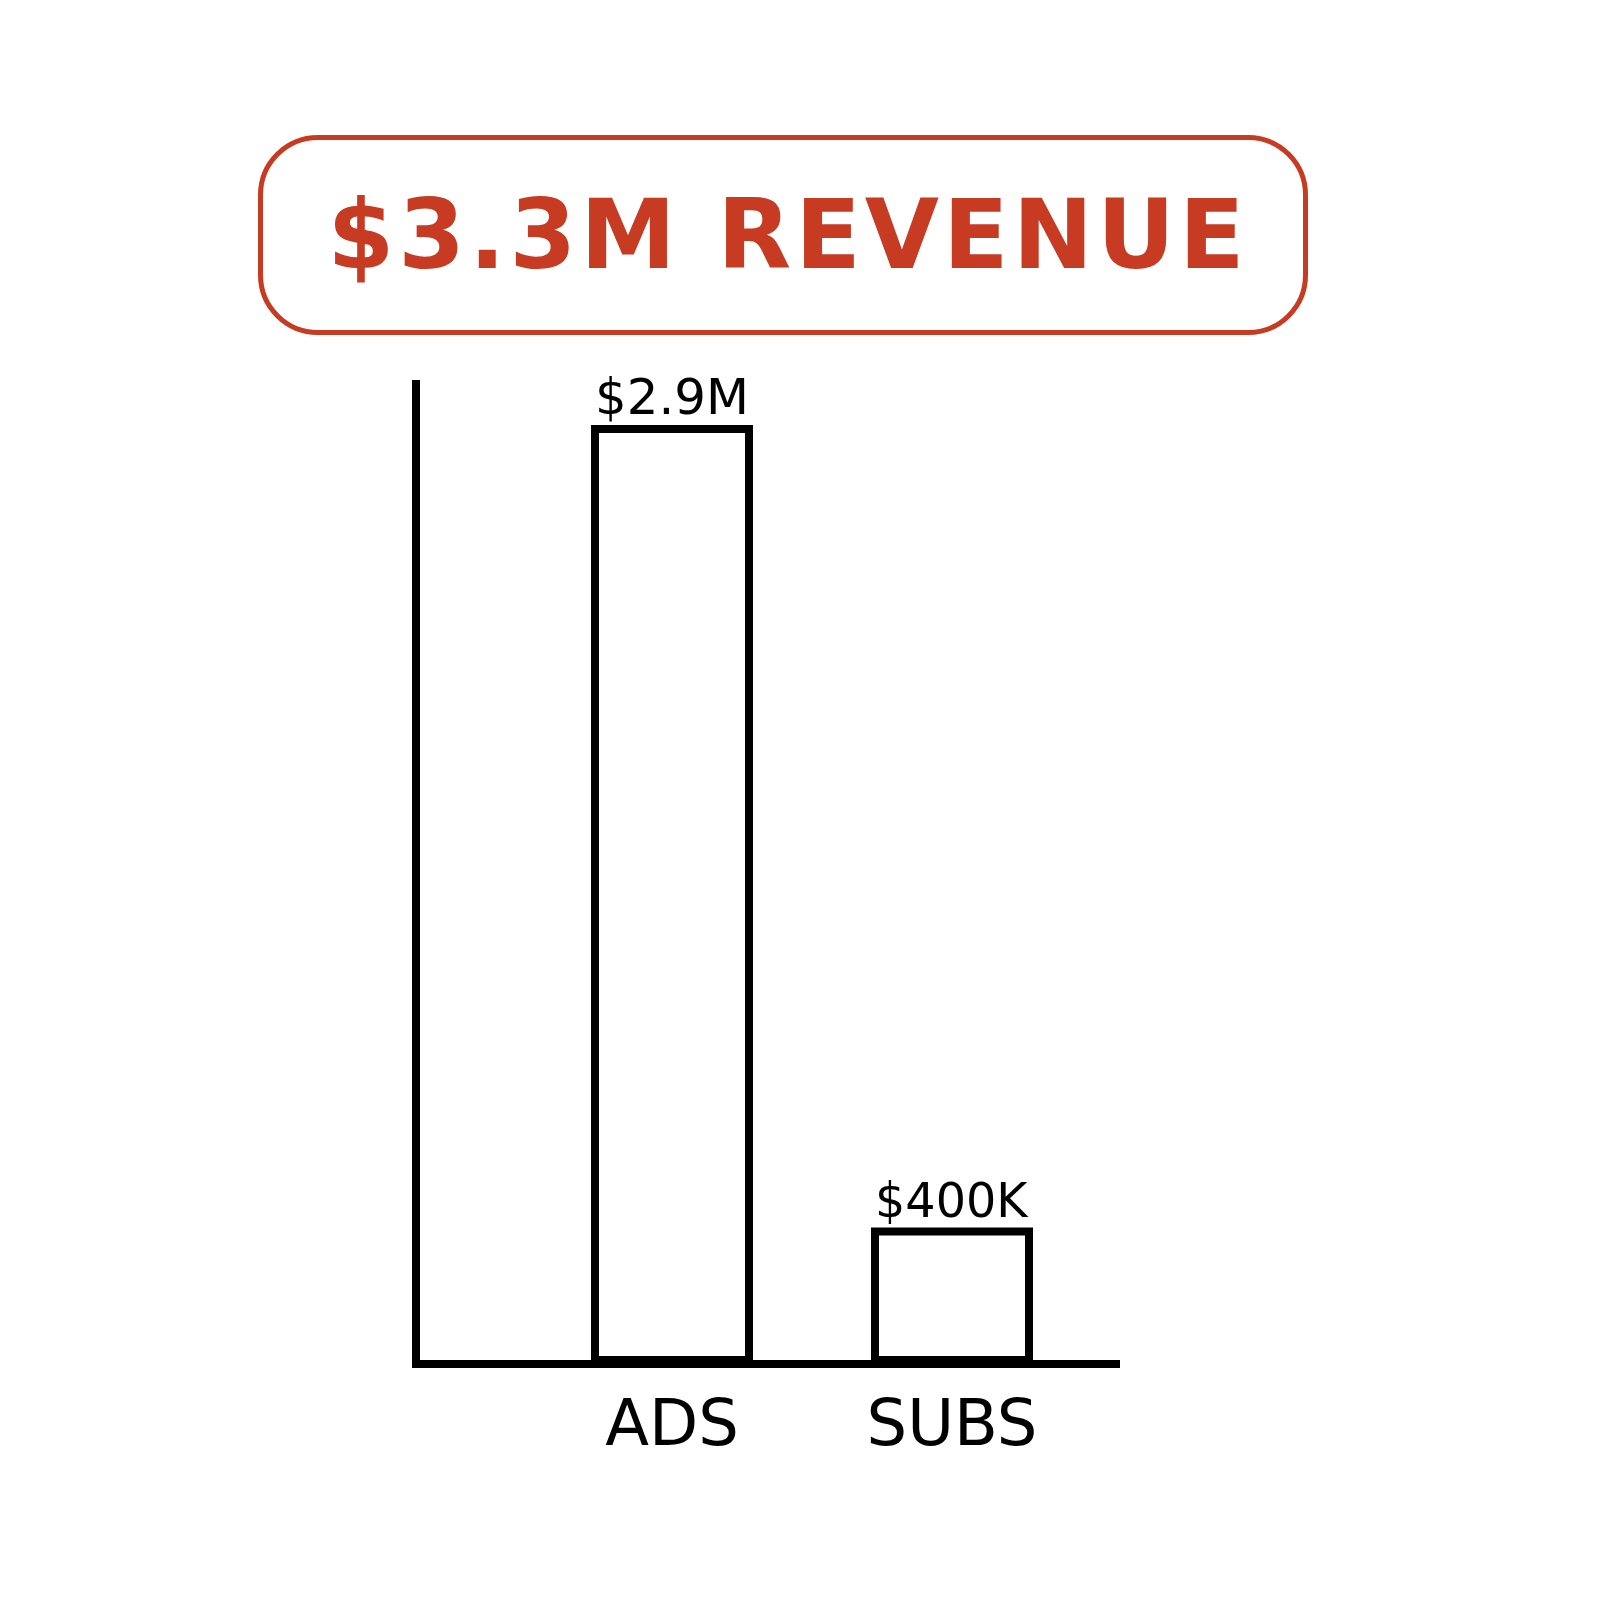 This screenshot has height=1600, width=1600. What do you see at coordinates (672, 1422) in the screenshot?
I see `x-tick-label: ADS` at bounding box center [672, 1422].